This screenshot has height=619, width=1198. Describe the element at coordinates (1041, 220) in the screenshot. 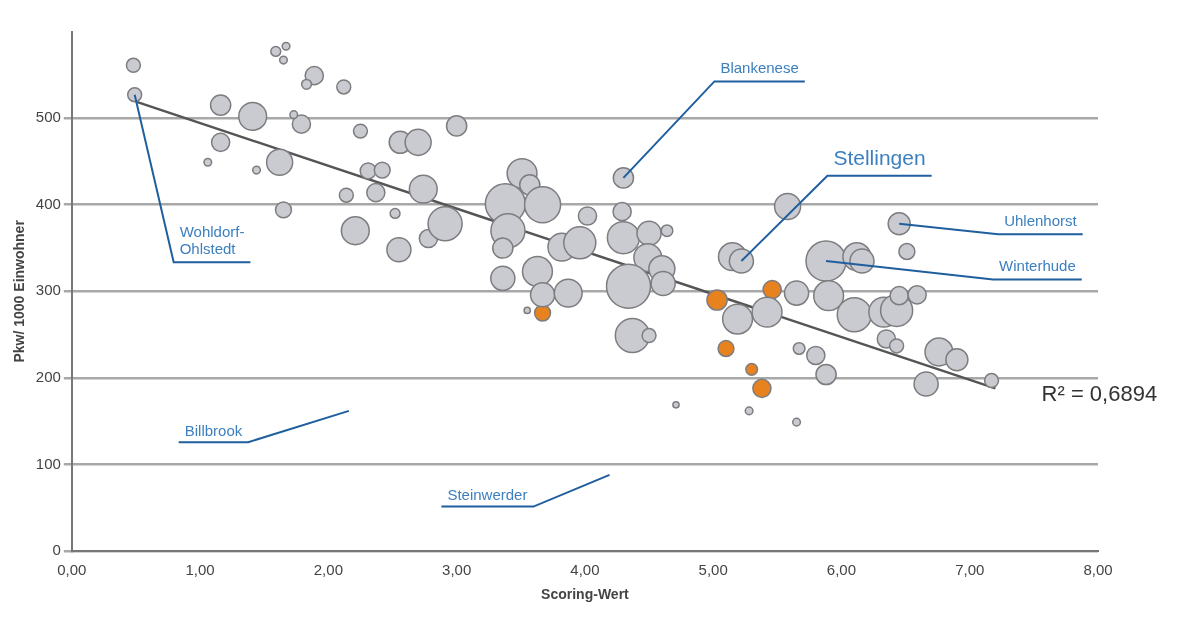

I see `annotation: Uhlenhorst` at that location.